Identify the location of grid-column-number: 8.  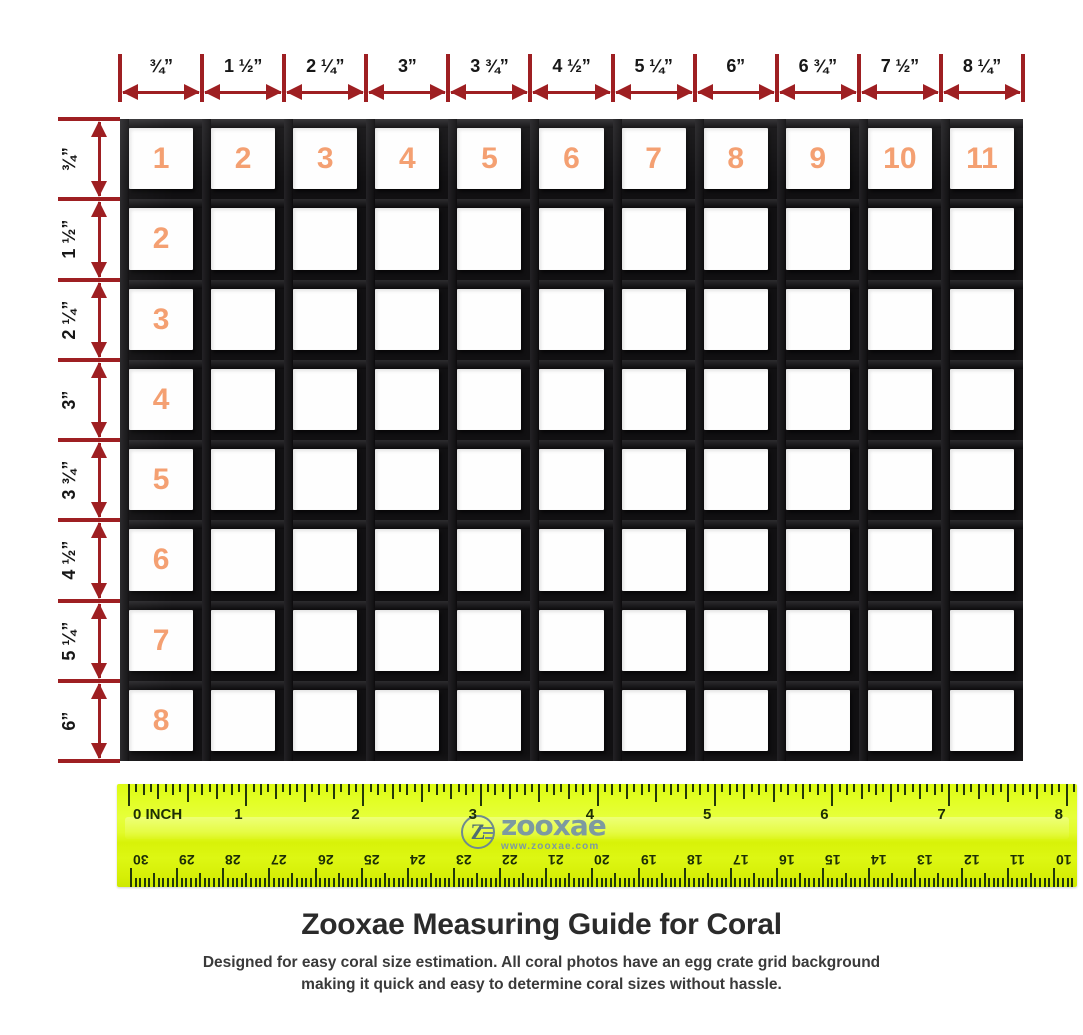
(736, 158).